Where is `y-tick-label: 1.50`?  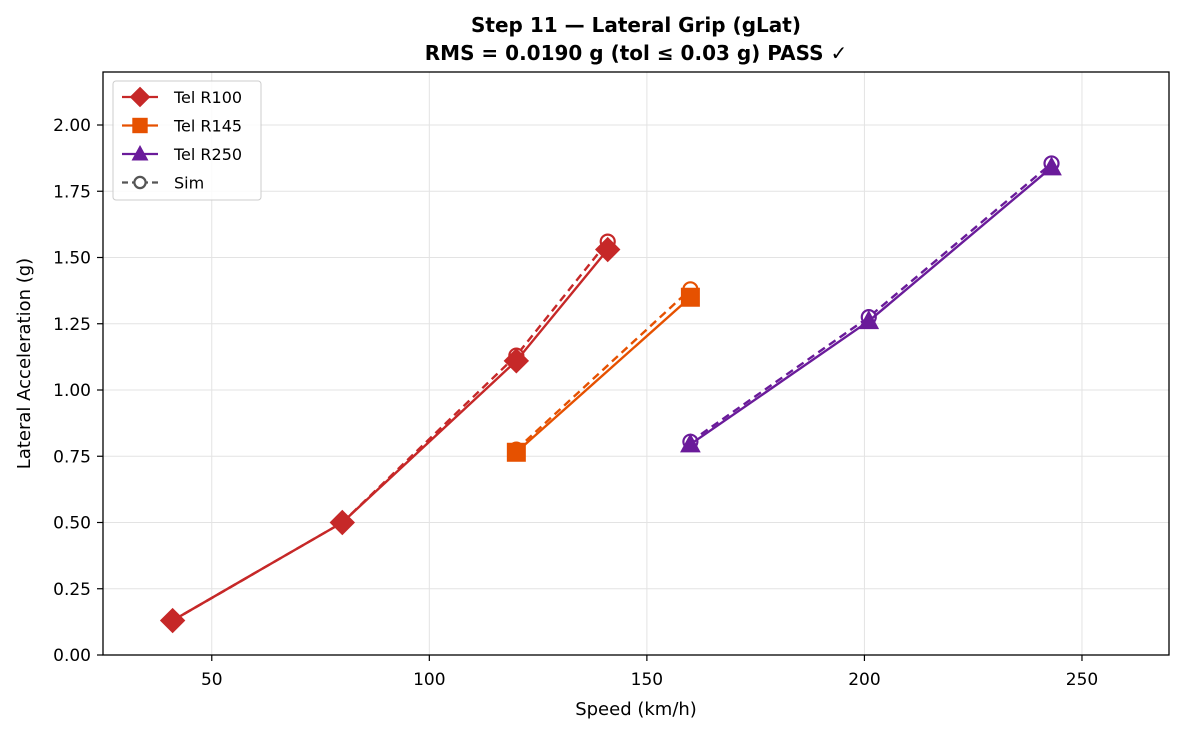 y-tick-label: 1.50 is located at coordinates (72, 259).